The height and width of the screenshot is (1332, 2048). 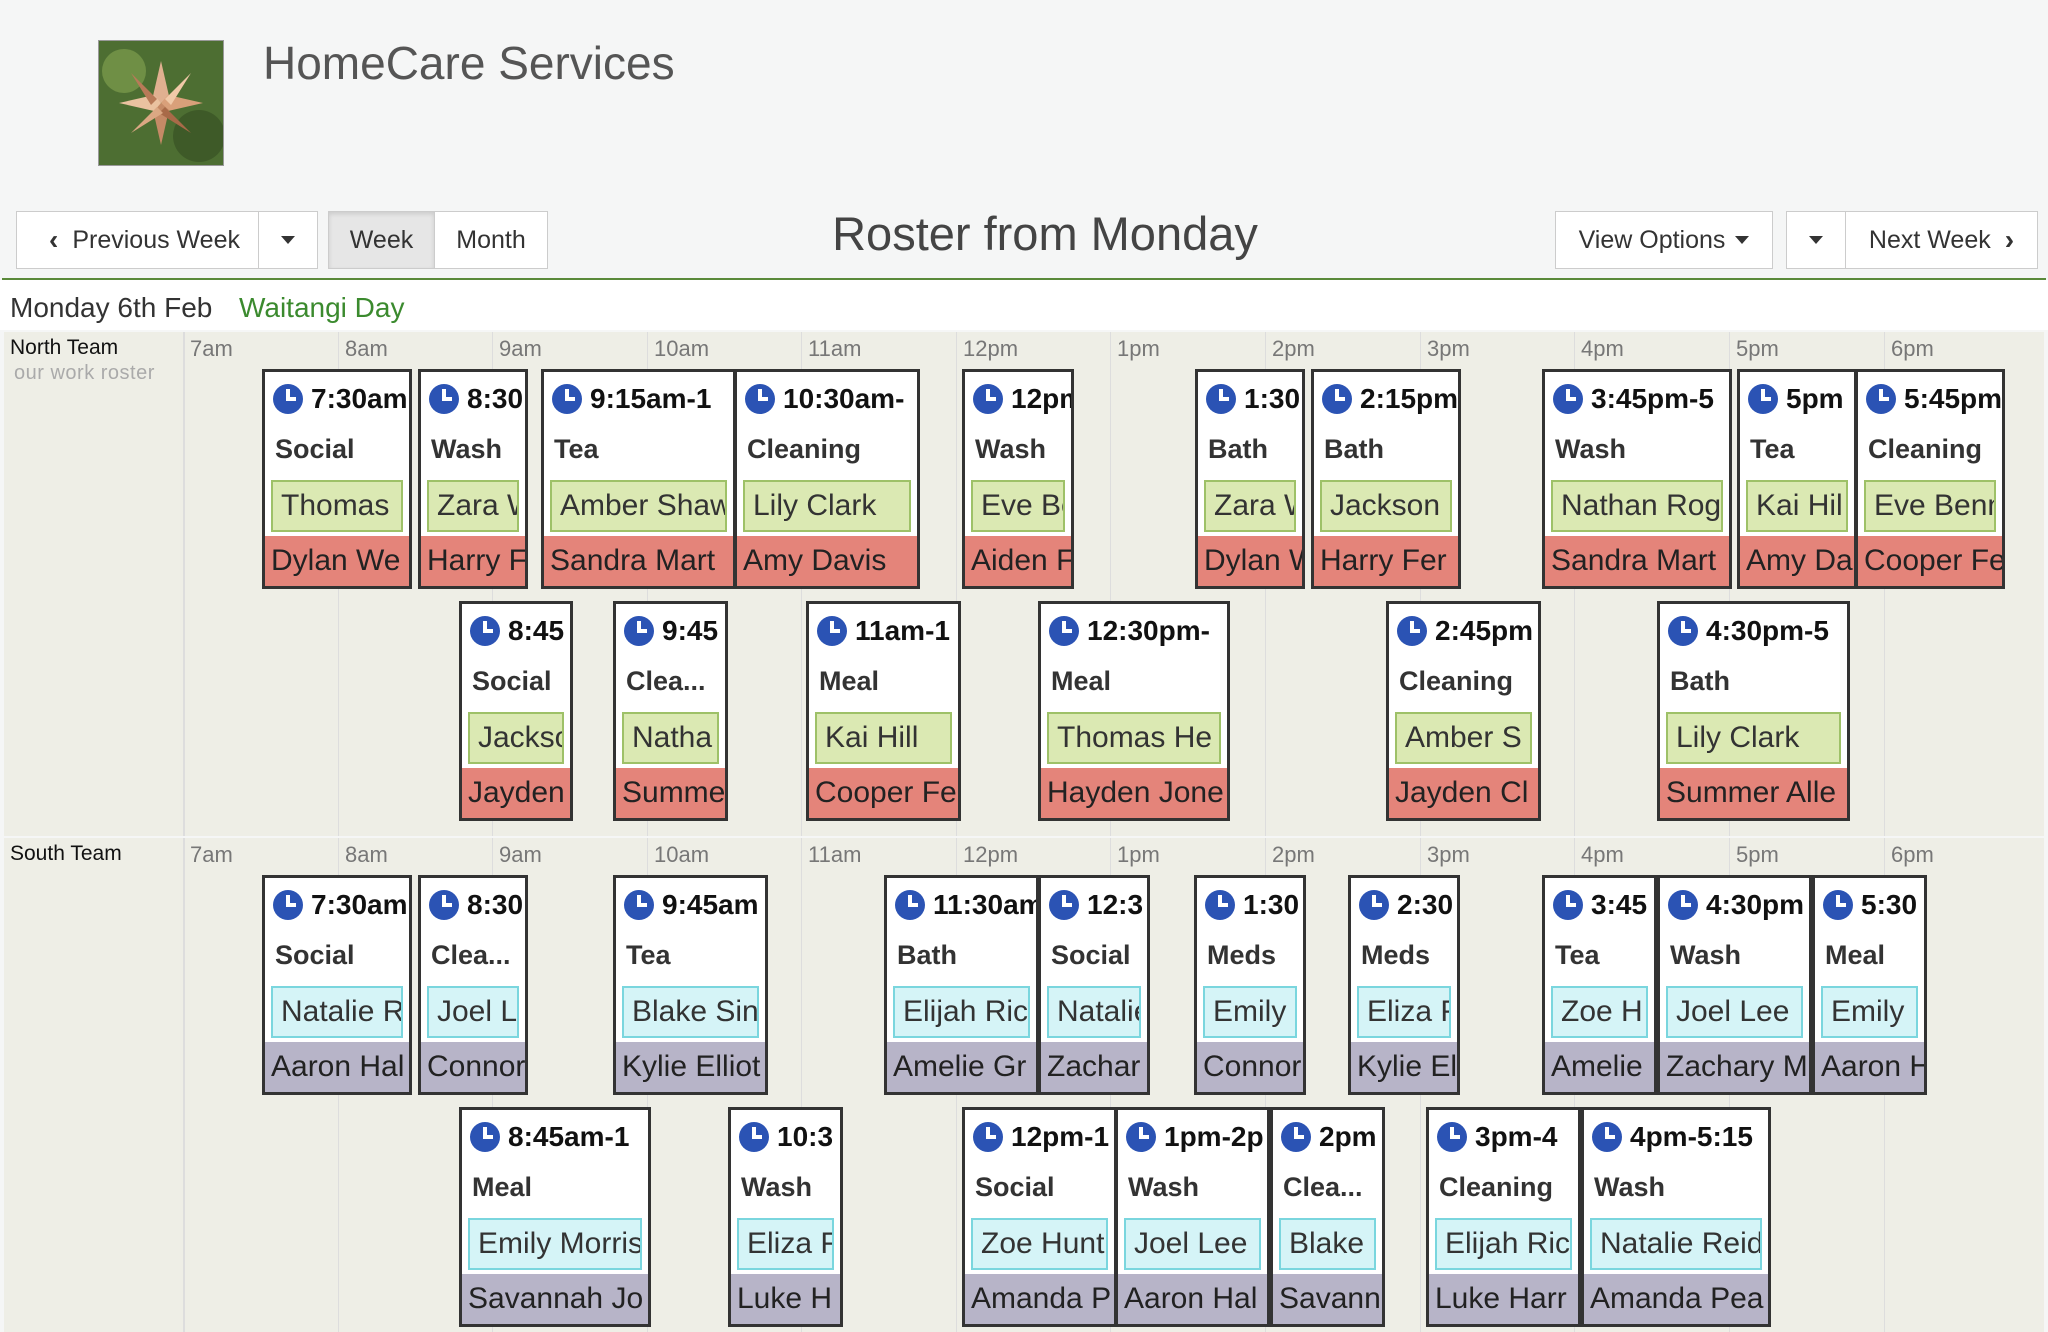 What do you see at coordinates (473, 1012) in the screenshot?
I see `client-name: Joel Le` at bounding box center [473, 1012].